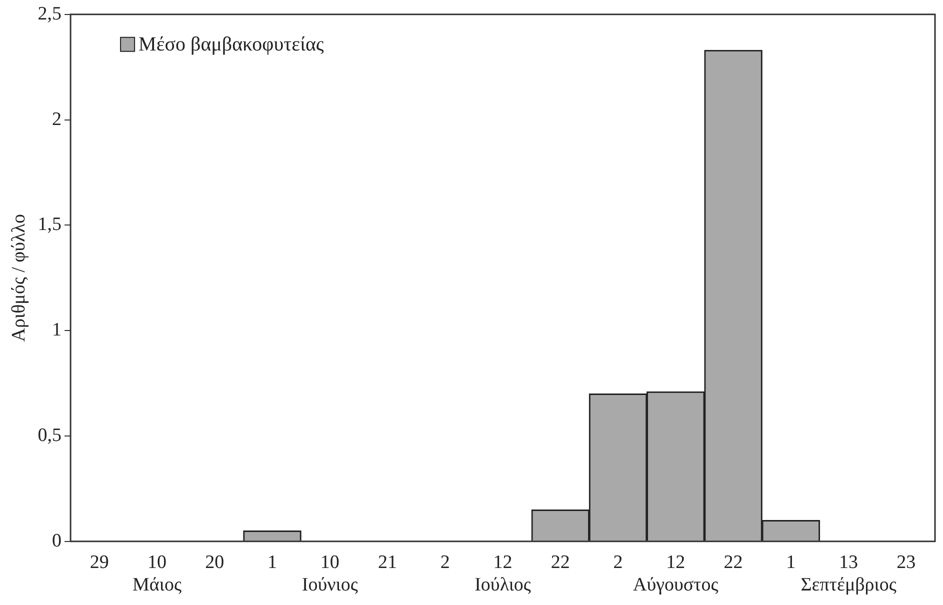 The height and width of the screenshot is (605, 943). I want to click on y-tick-label: 2, so click(57, 119).